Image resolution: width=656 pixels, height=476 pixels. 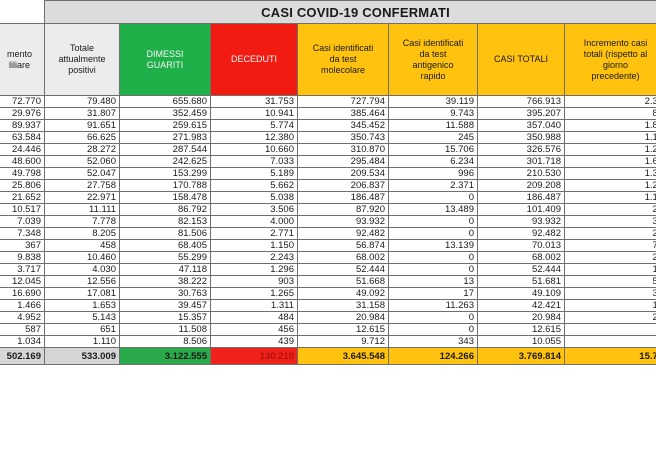 What do you see at coordinates (82, 317) in the screenshot?
I see `table-cell: 5.143` at bounding box center [82, 317].